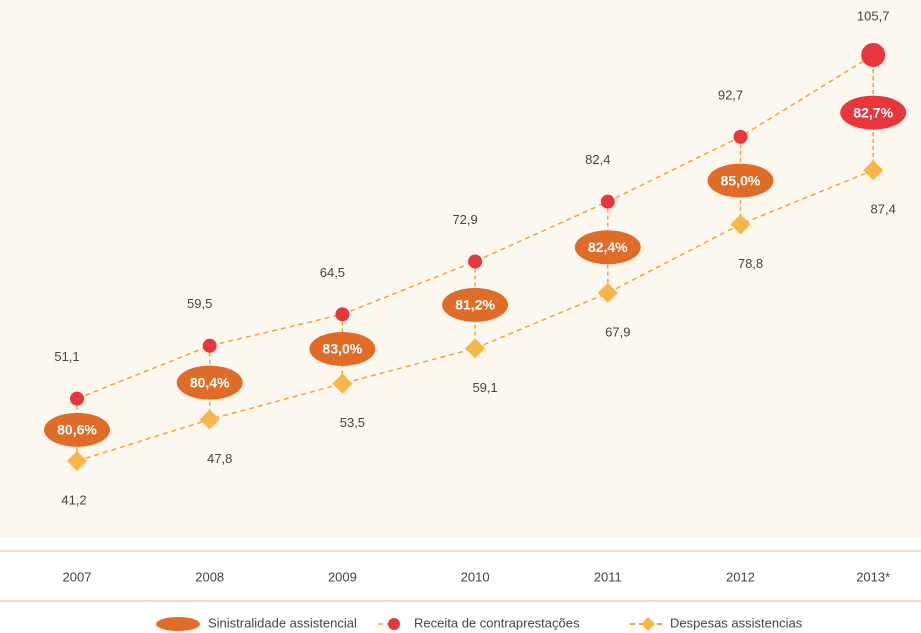 The height and width of the screenshot is (633, 921). I want to click on x-tick-label: 2009, so click(342, 576).